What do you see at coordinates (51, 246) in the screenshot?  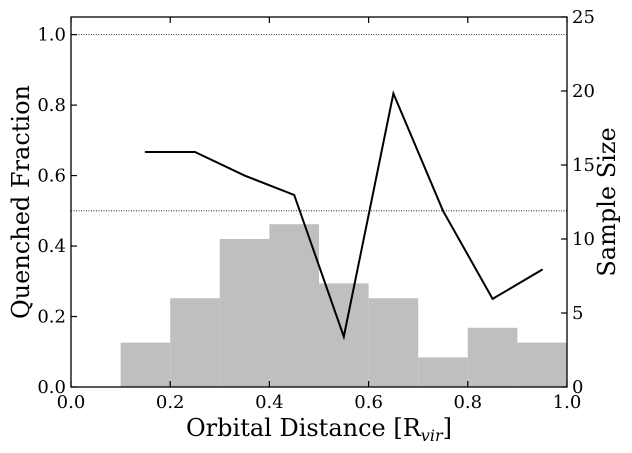 I see `y-left-tick-label: 0.4` at bounding box center [51, 246].